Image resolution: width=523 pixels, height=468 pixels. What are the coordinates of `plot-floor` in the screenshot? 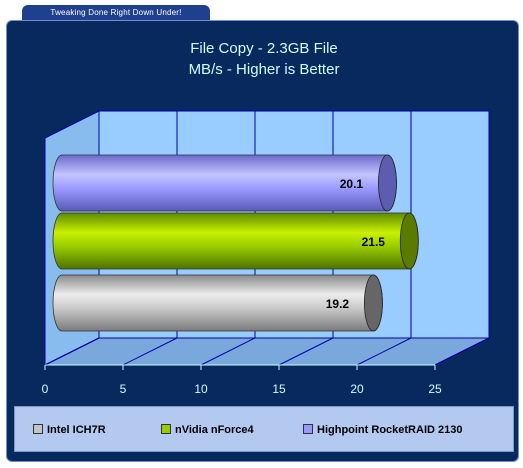 It's located at (267, 351).